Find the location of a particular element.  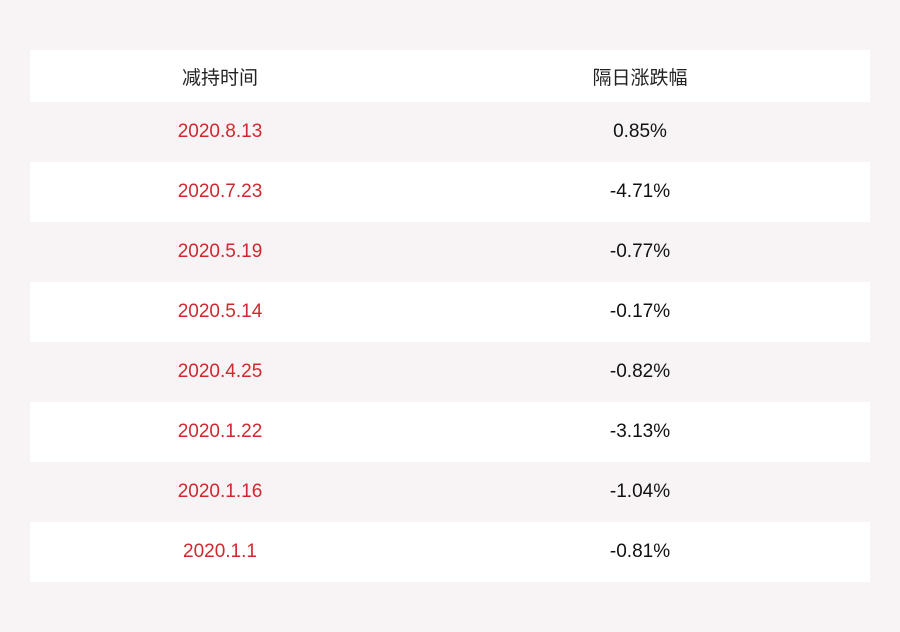

date-cell: 2020.1.22 is located at coordinates (220, 431).